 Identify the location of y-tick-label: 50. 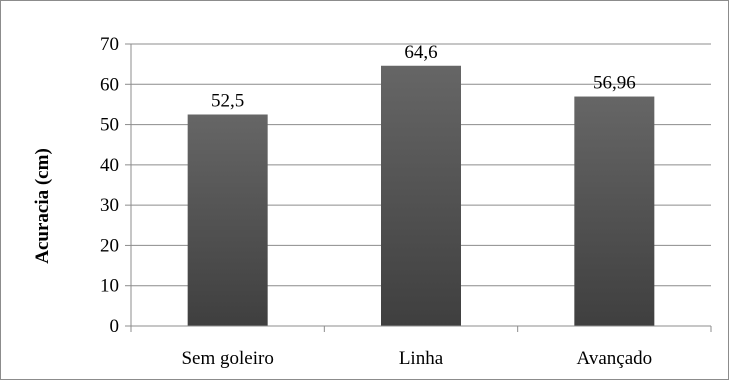
(109, 125).